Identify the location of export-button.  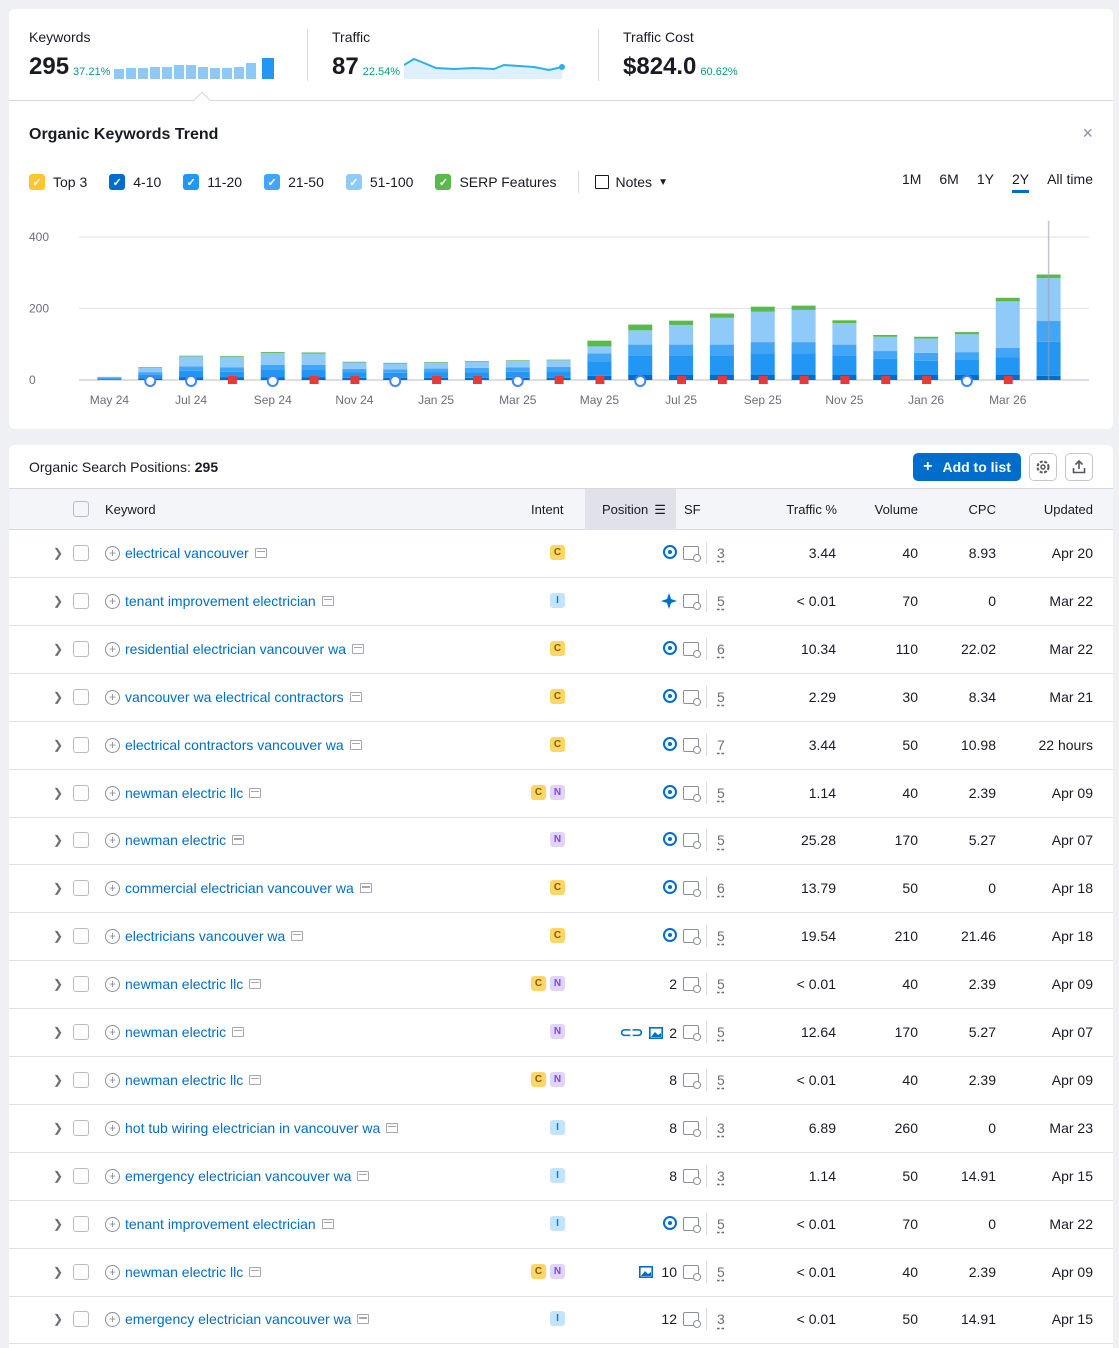
(1079, 467).